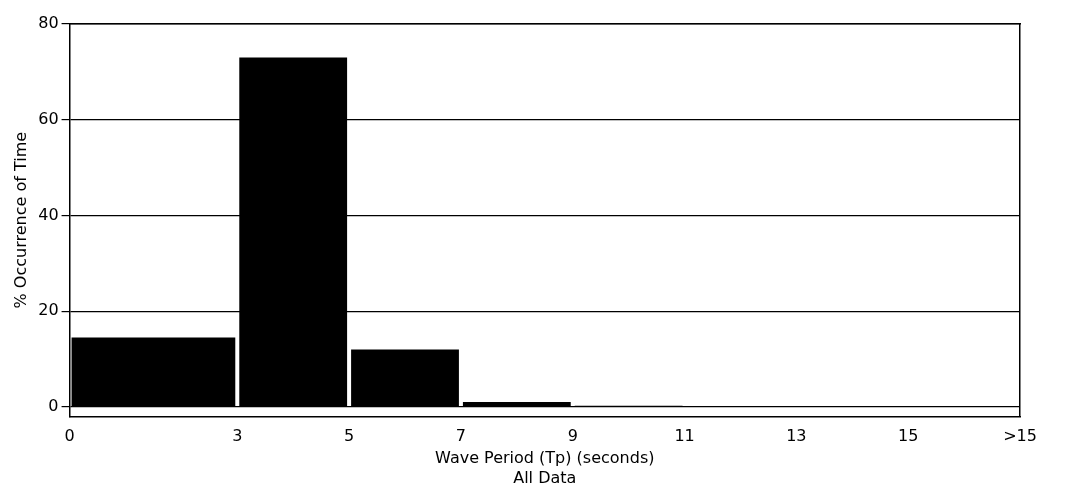 The width and height of the screenshot is (1073, 499). I want to click on x-tick-label: >15, so click(1020, 436).